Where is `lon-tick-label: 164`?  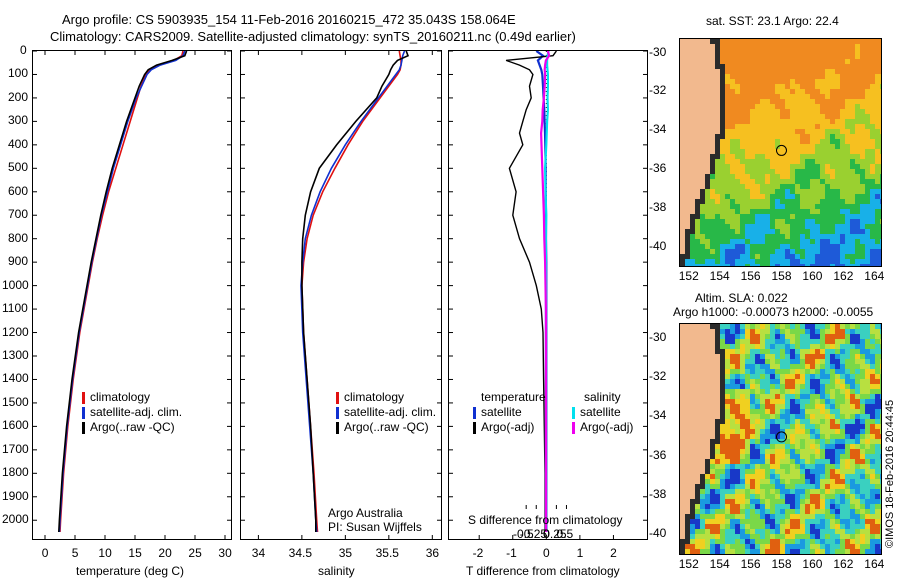 lon-tick-label: 164 is located at coordinates (874, 564).